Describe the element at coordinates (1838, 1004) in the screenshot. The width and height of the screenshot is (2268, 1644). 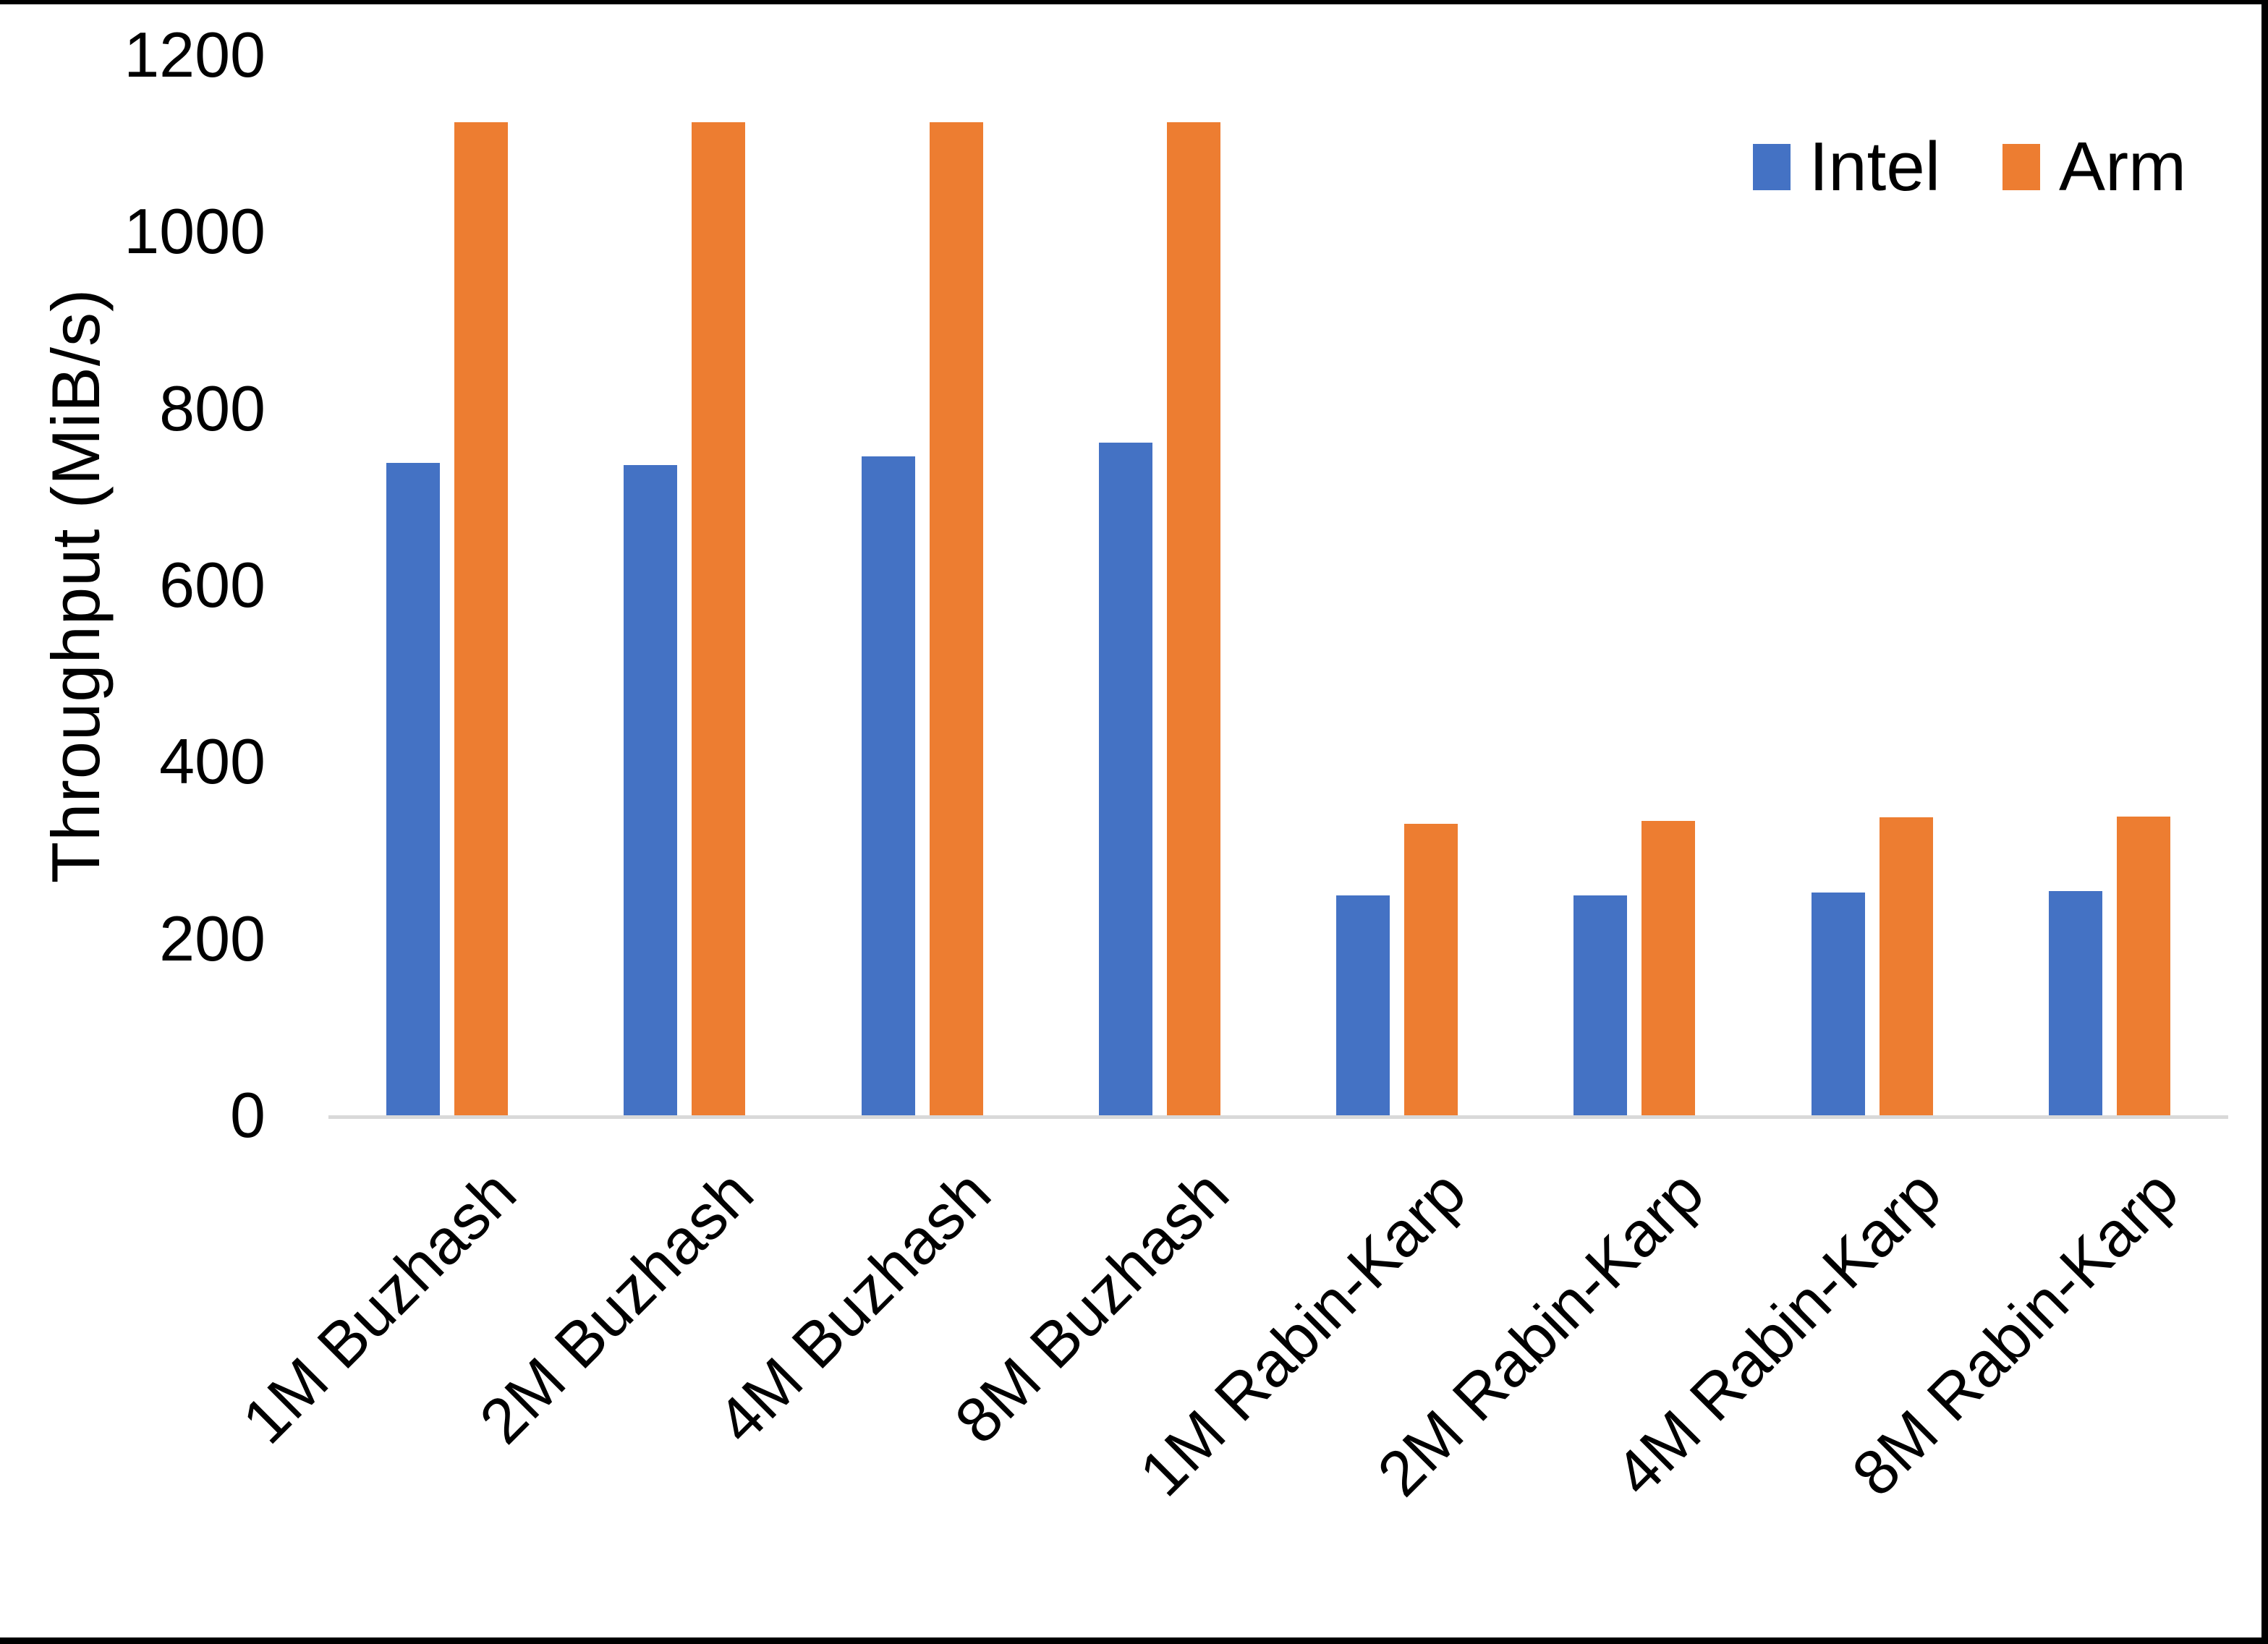
I see `bar-intel-4m-rabin-karp` at that location.